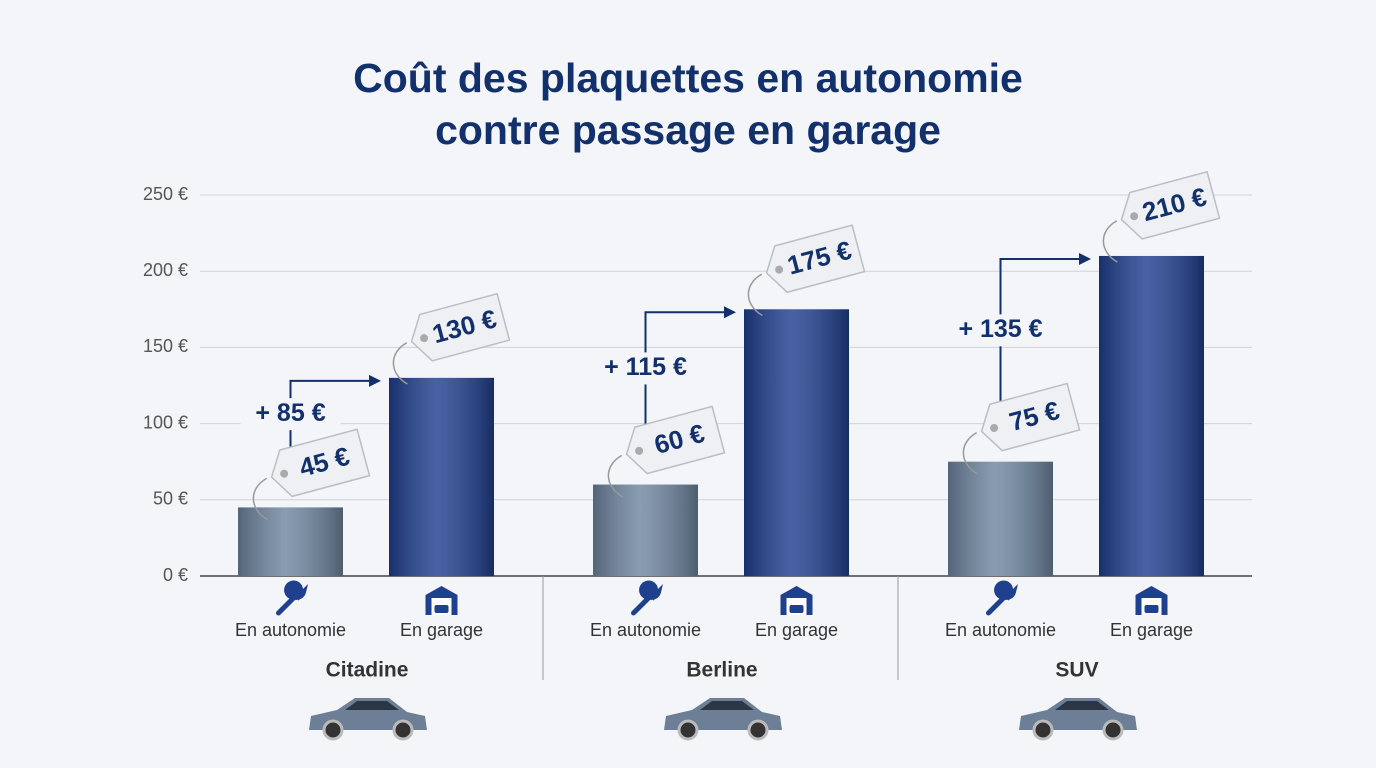 The width and height of the screenshot is (1376, 768). I want to click on category-label: Berline, so click(721, 670).